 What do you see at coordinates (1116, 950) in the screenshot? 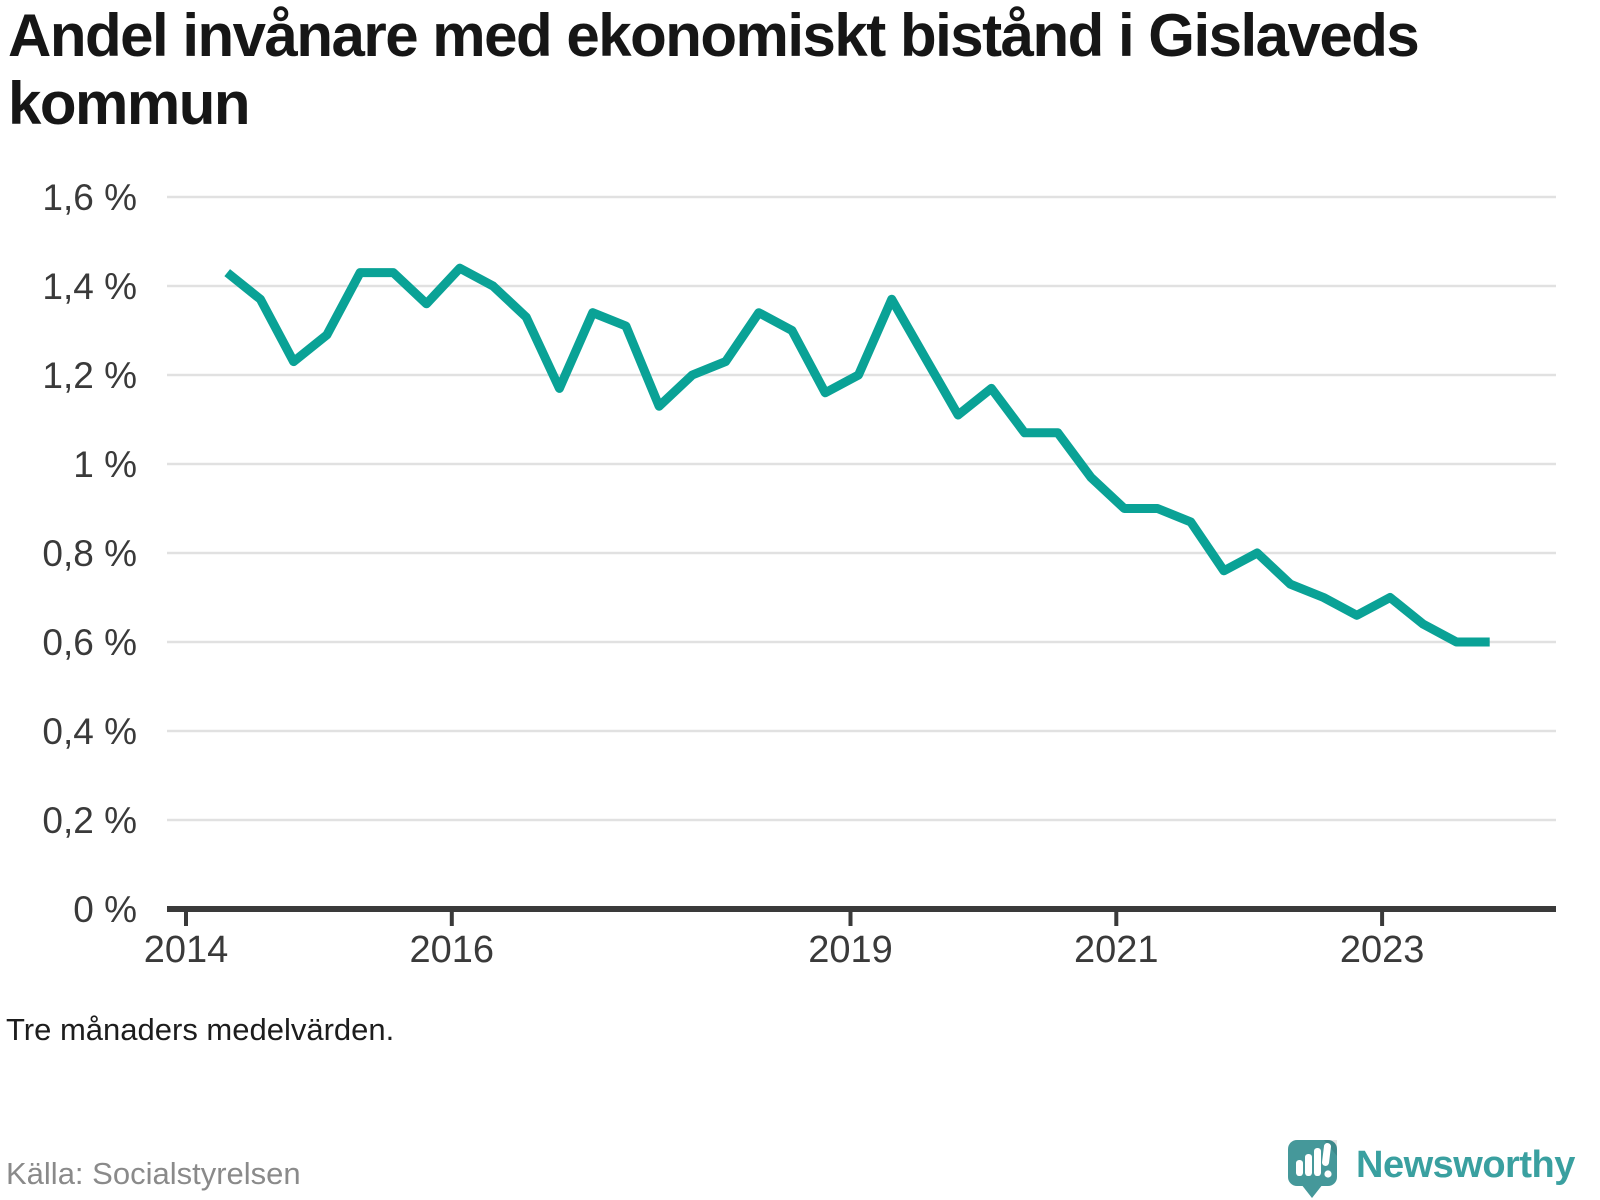
I see `x-tick-label: 2021` at bounding box center [1116, 950].